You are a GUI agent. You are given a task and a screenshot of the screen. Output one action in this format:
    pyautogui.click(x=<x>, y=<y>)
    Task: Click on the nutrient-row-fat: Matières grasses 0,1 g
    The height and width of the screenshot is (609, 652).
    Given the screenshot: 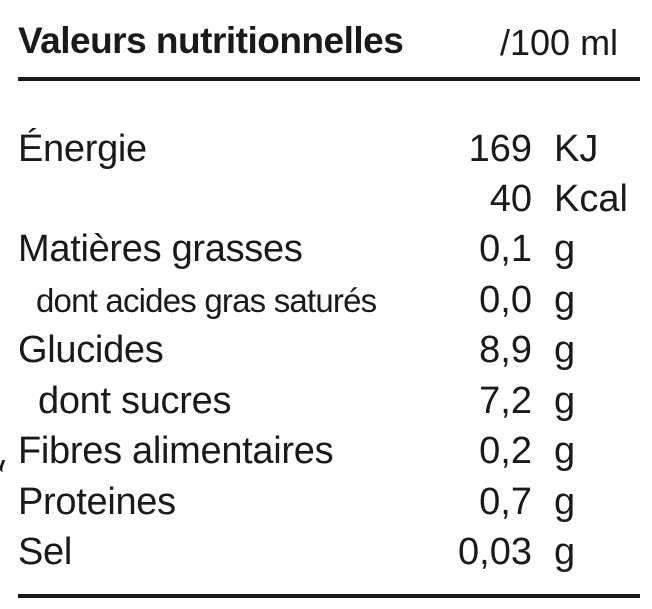 What is the action you would take?
    pyautogui.click(x=326, y=253)
    